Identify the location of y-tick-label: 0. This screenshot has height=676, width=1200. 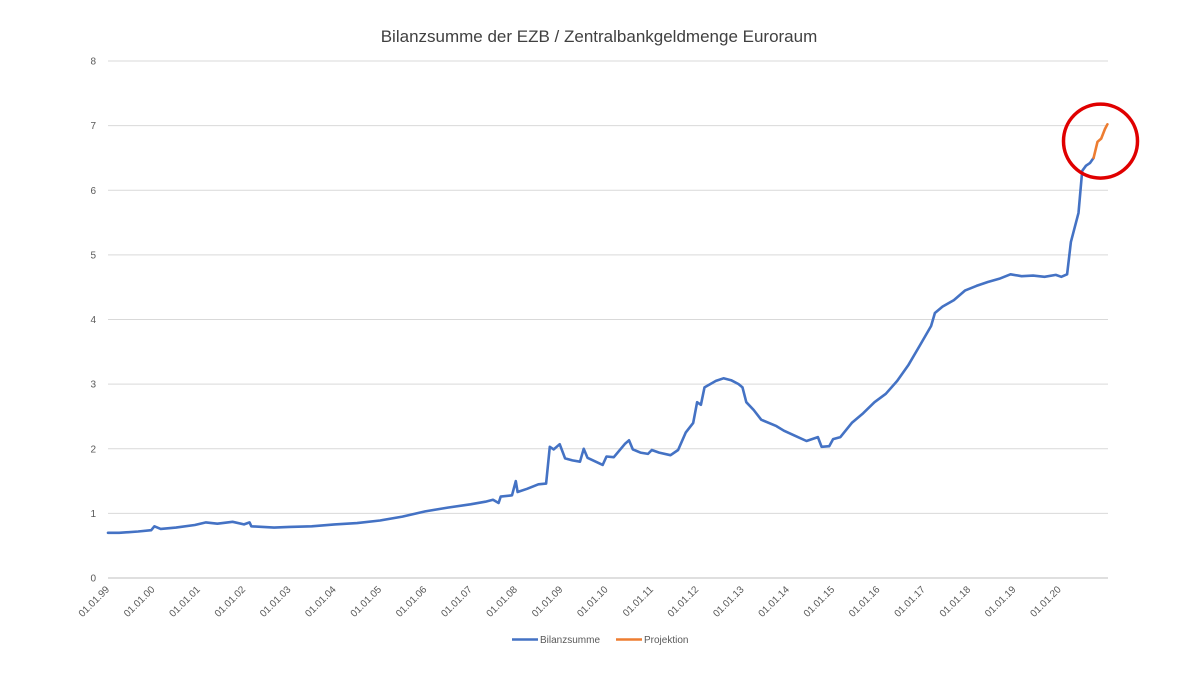
(93, 579).